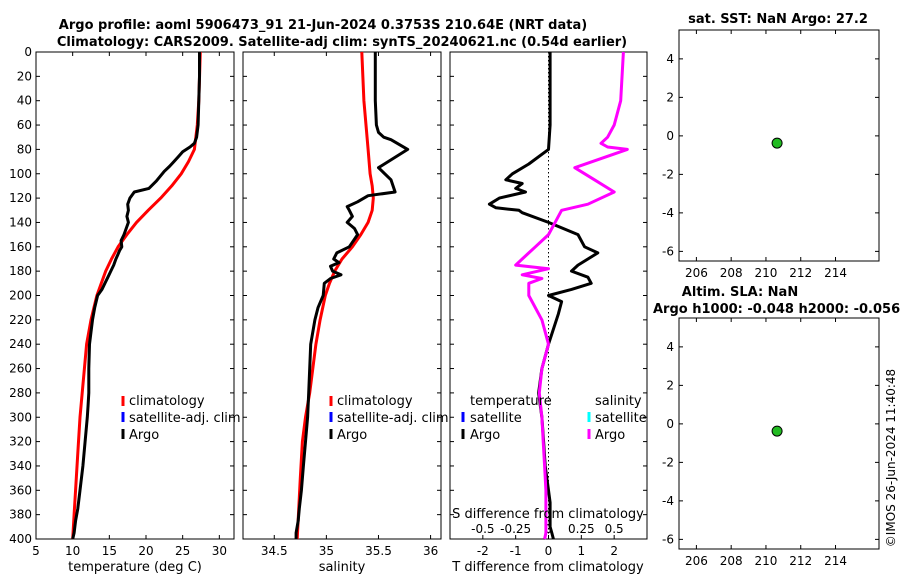 This screenshot has width=900, height=580. What do you see at coordinates (109, 551) in the screenshot?
I see `temperature-tick-label: 15` at bounding box center [109, 551].